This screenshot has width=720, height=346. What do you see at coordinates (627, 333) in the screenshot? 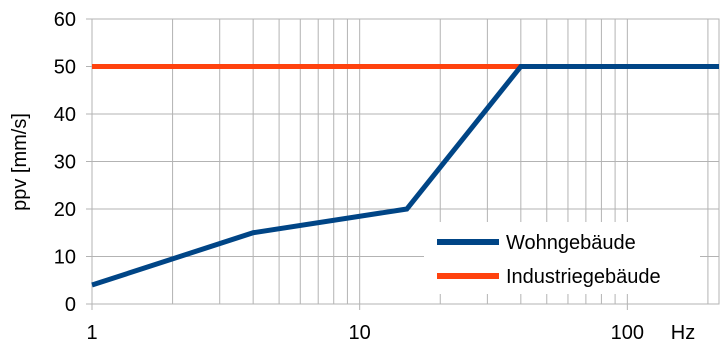
I see `x-tick-label: 100` at bounding box center [627, 333].